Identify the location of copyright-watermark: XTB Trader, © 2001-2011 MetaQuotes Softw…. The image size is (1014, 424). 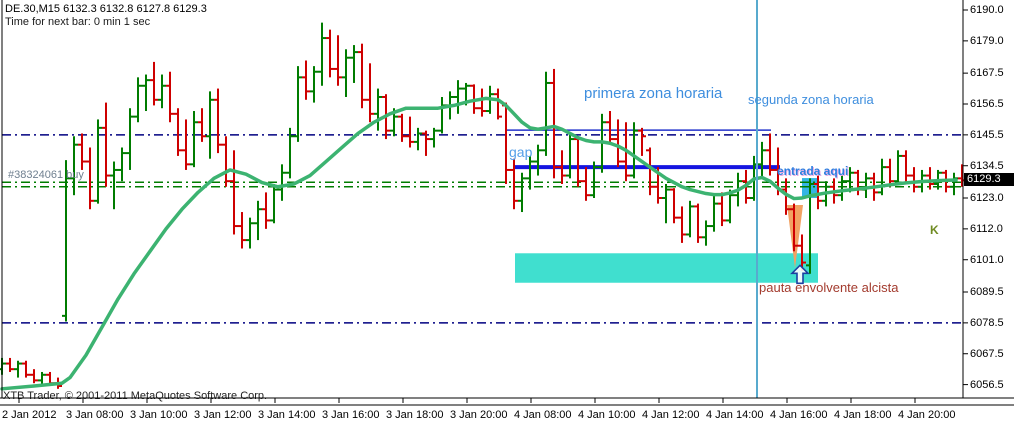
(135, 396).